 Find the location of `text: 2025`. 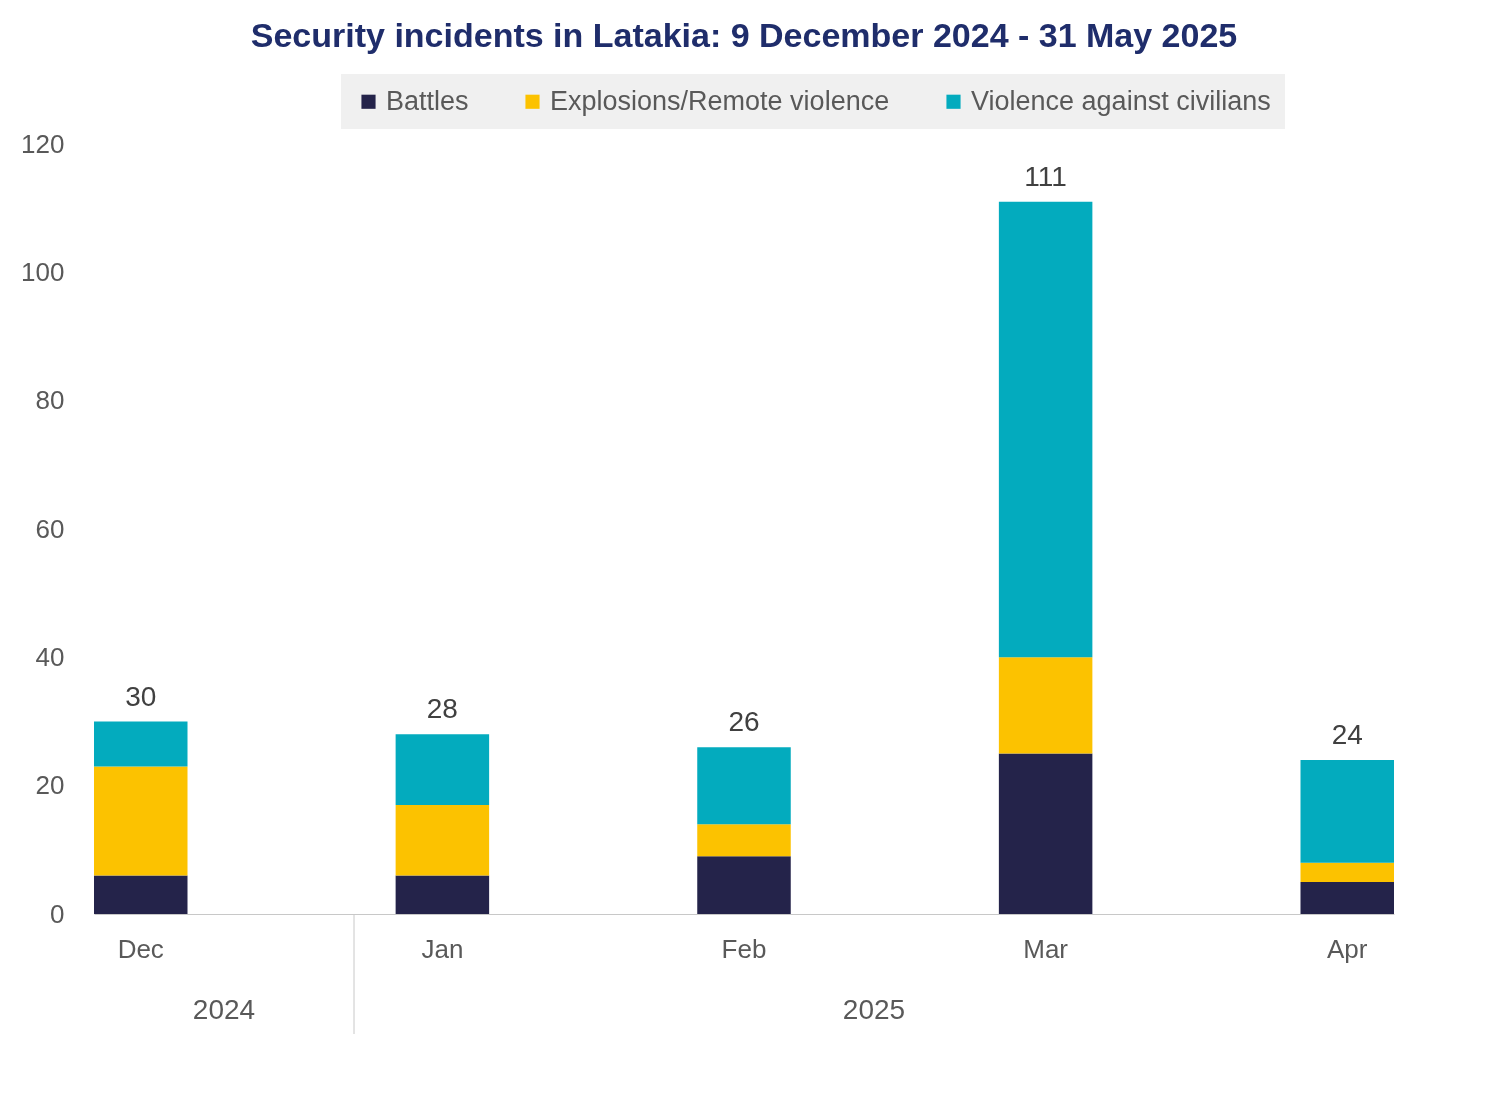

text: 2025 is located at coordinates (874, 1009).